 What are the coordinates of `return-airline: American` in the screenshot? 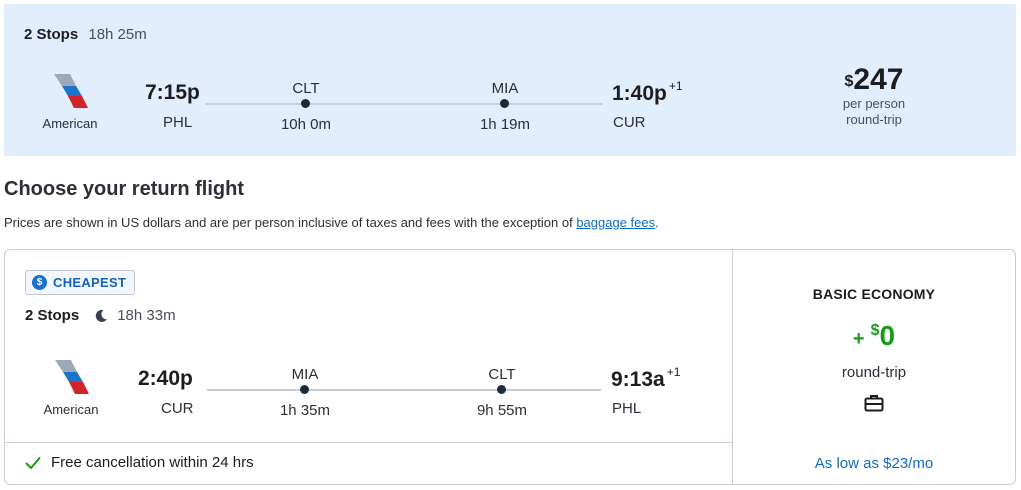 It's located at (71, 386).